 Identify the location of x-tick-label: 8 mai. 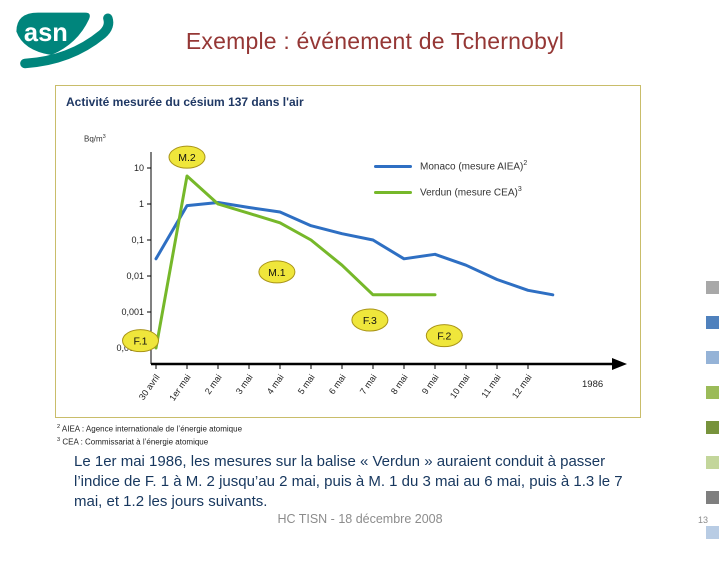
(399, 384).